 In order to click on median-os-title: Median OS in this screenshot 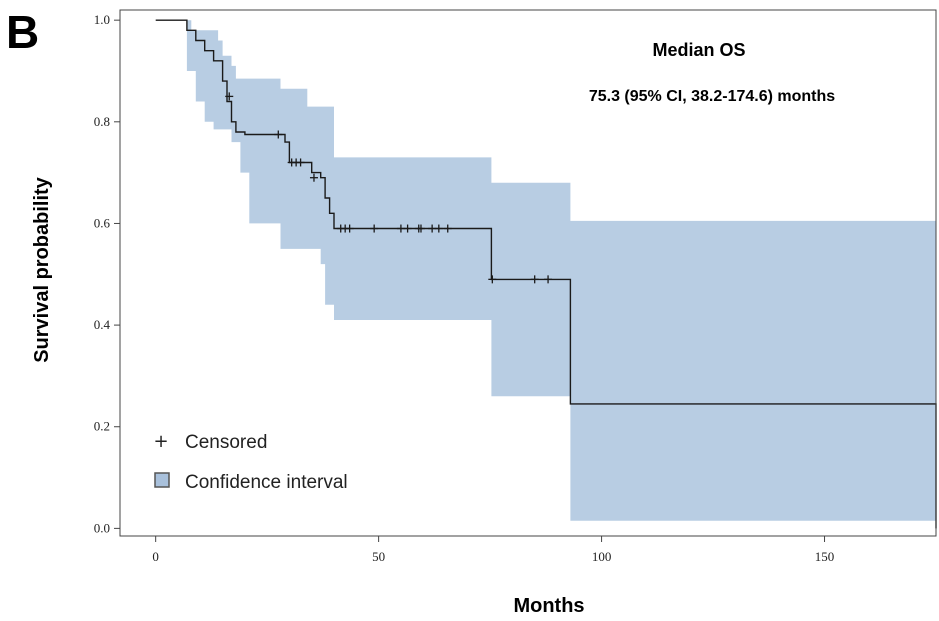, I will do `click(698, 50)`.